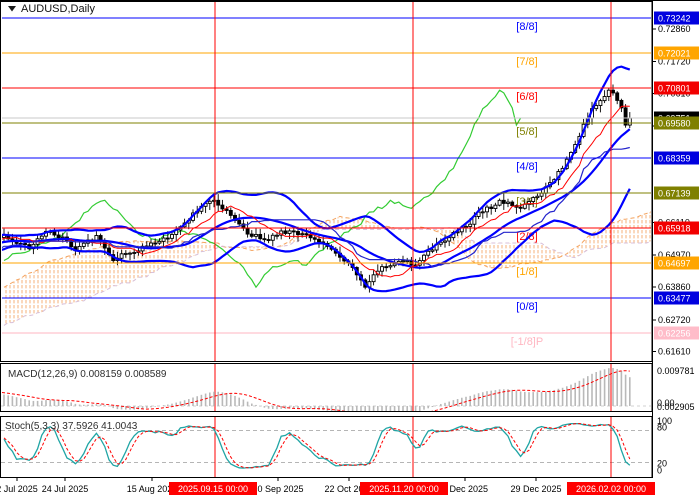  Describe the element at coordinates (527, 342) in the screenshot. I see `murrey-level-label: [-1/8]P` at that location.